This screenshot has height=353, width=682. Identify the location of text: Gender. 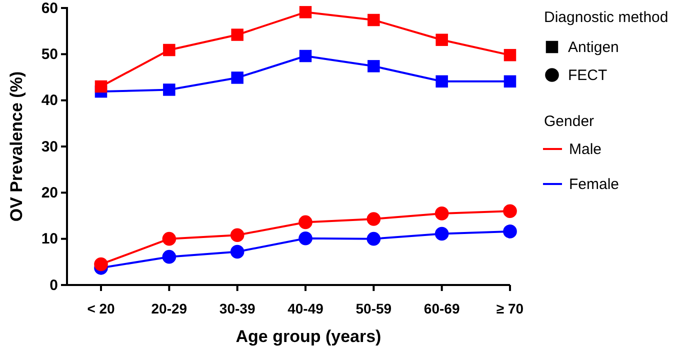
(569, 121).